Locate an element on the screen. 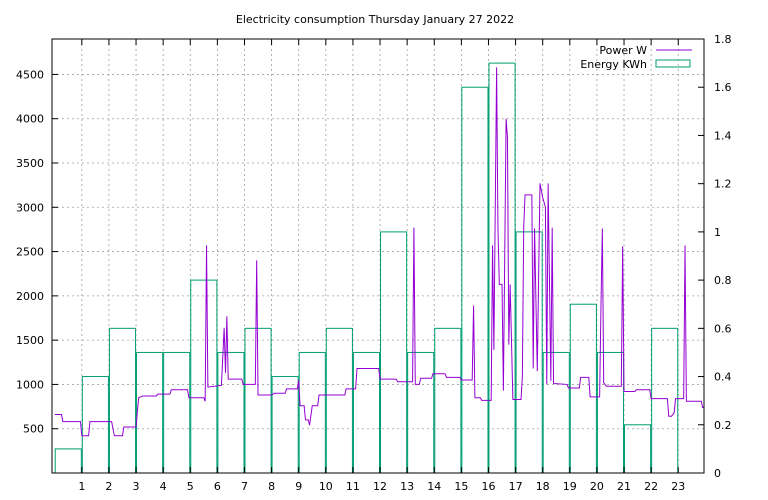 This screenshot has width=768, height=500. x-tick-label: 16 is located at coordinates (488, 486).